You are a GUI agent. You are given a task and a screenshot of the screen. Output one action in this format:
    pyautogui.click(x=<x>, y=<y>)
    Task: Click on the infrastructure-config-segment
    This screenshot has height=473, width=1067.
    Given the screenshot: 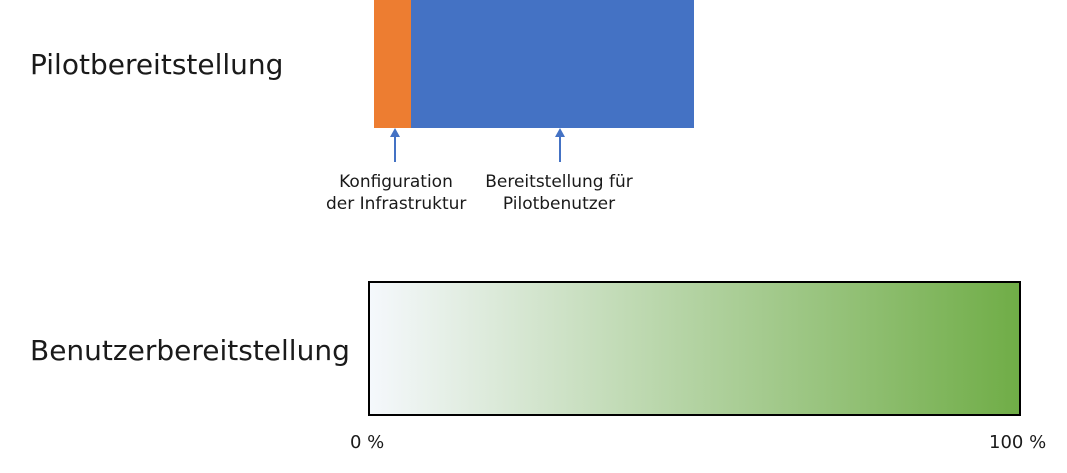 What is the action you would take?
    pyautogui.click(x=392, y=64)
    